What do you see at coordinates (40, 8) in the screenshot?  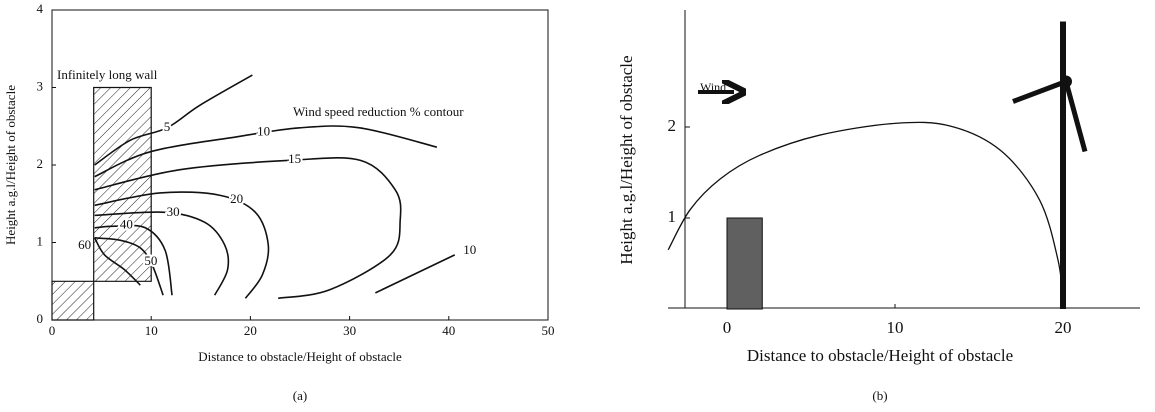 I see `y-tick-label: 4` at bounding box center [40, 8].